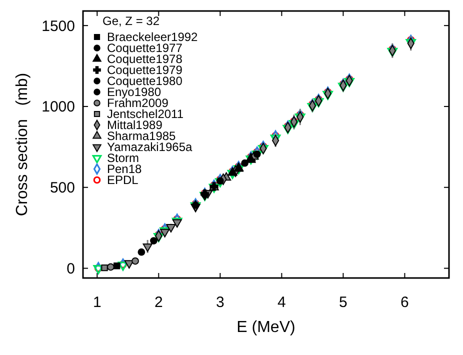 The height and width of the screenshot is (355, 463). What do you see at coordinates (62, 188) in the screenshot?
I see `y-tick-label: 500` at bounding box center [62, 188].